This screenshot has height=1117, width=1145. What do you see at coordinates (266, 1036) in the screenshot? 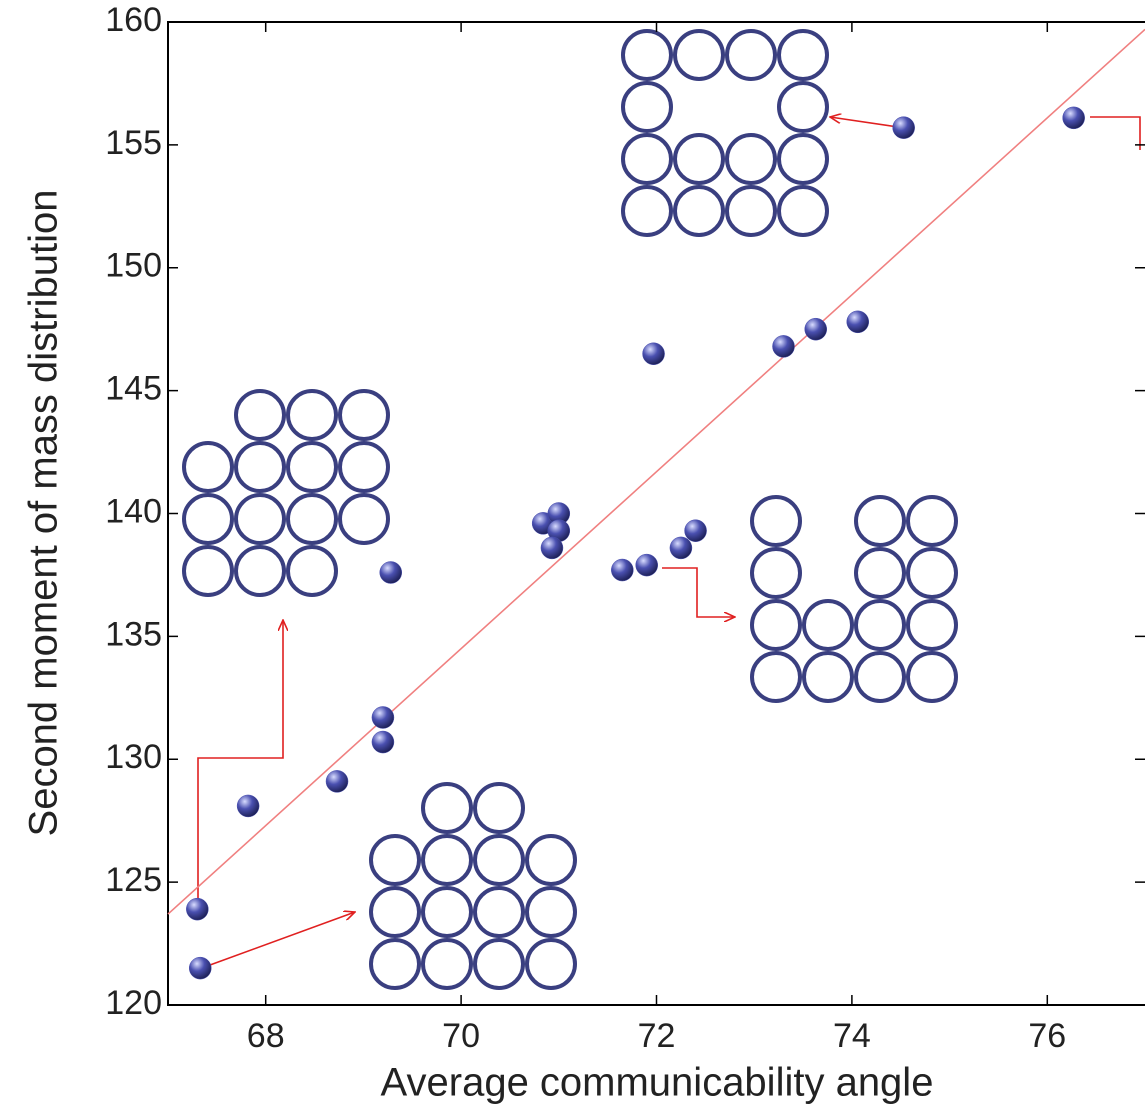
I see `x-tick-label: 68` at bounding box center [266, 1036].